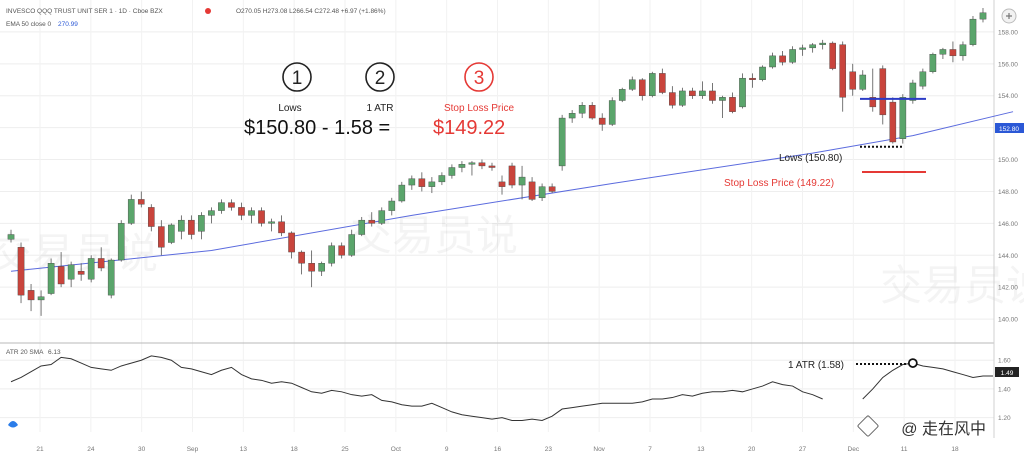 This screenshot has width=1024, height=459. What do you see at coordinates (479, 108) in the screenshot?
I see `stop-loss-label: Stop Loss Price` at bounding box center [479, 108].